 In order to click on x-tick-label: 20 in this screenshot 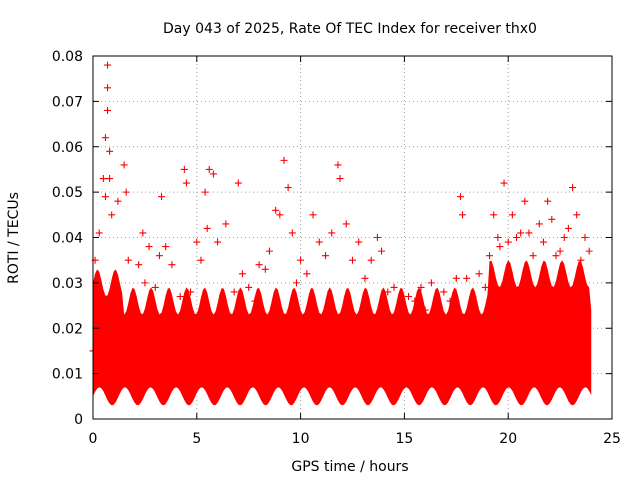, I will do `click(508, 439)`.